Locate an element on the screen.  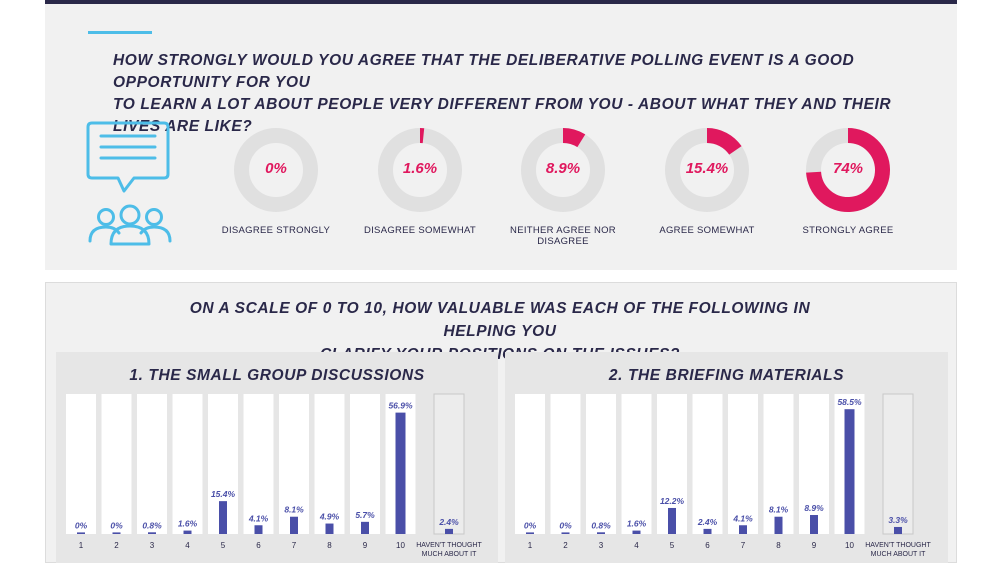
donut-strongly-agree is located at coordinates (848, 170).